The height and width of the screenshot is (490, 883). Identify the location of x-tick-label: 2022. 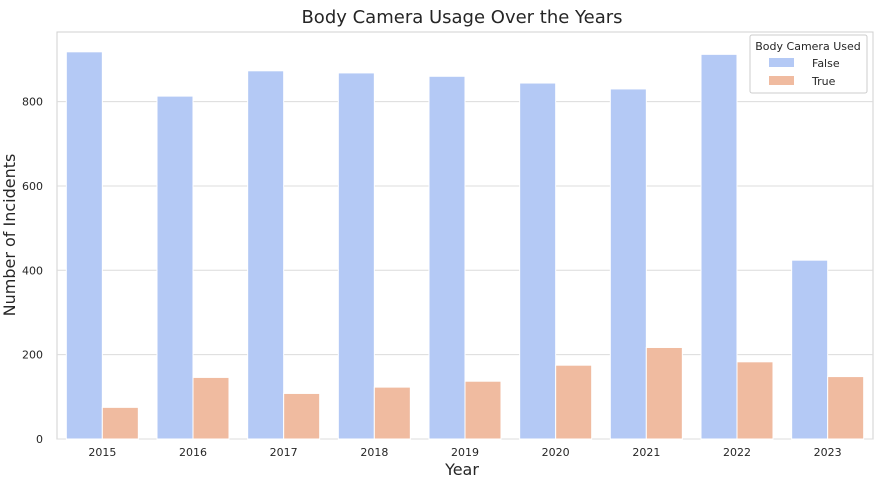
(737, 452).